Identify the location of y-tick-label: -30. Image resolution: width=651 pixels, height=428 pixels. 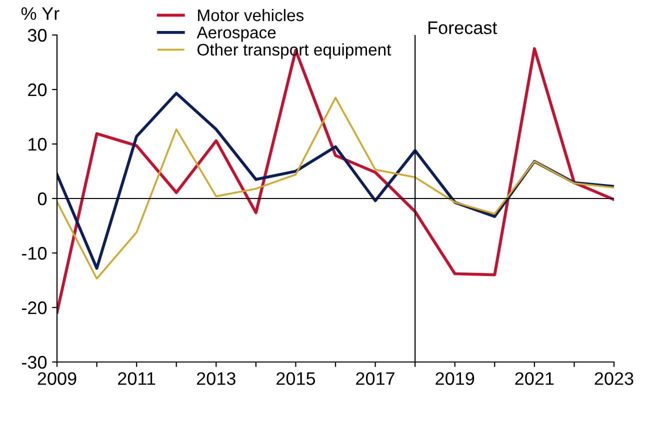
(34, 362).